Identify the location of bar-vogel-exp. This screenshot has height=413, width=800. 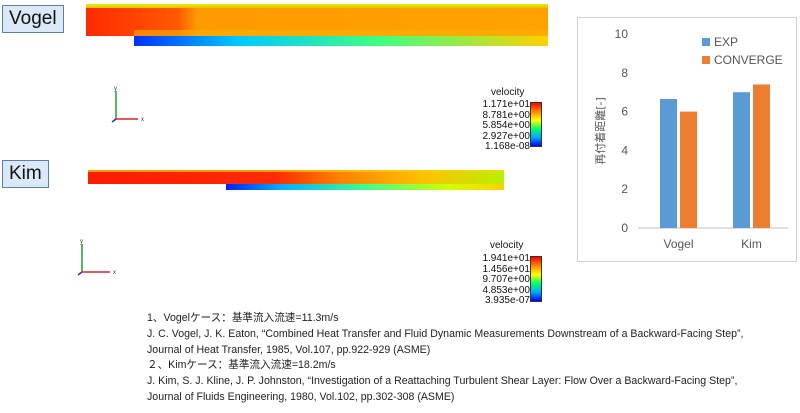
(668, 163).